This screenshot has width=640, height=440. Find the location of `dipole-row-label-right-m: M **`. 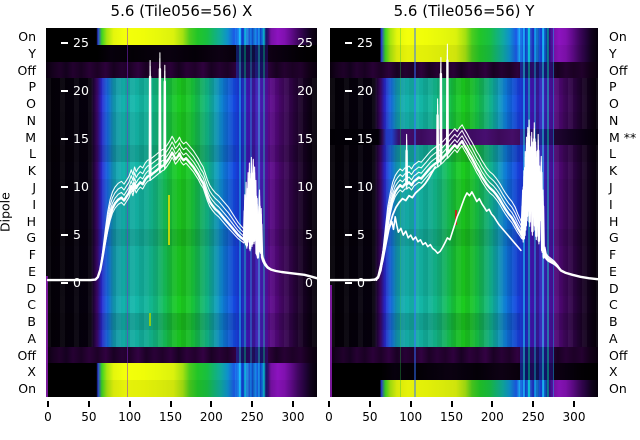

dipole-row-label-right-m: M ** is located at coordinates (623, 137).